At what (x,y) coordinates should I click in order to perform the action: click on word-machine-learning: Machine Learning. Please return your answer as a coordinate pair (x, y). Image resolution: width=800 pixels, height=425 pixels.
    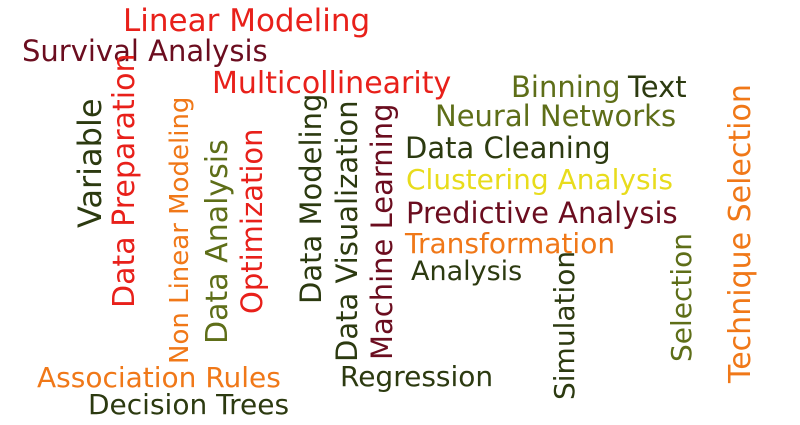
    Looking at the image, I should click on (382, 231).